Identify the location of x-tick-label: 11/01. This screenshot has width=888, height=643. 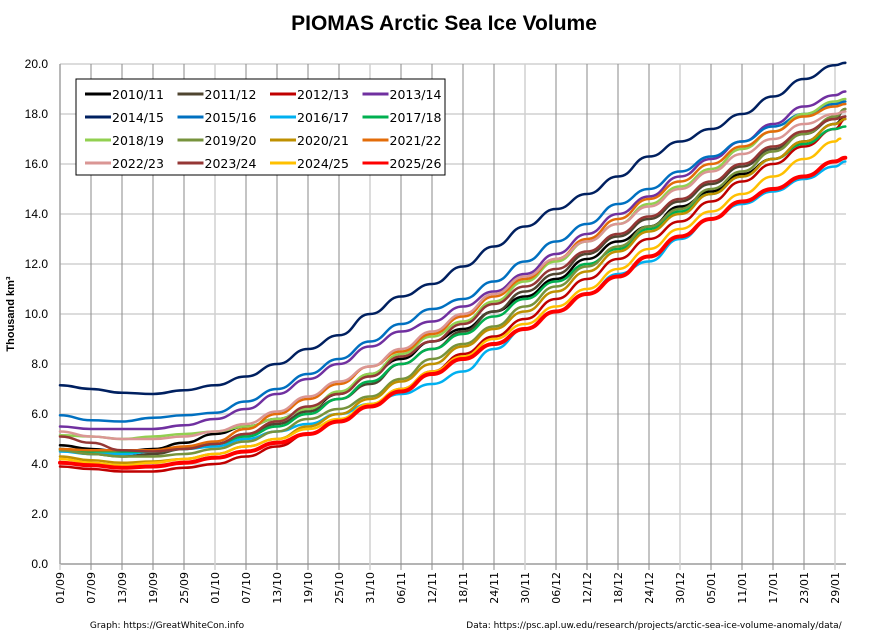
(742, 588).